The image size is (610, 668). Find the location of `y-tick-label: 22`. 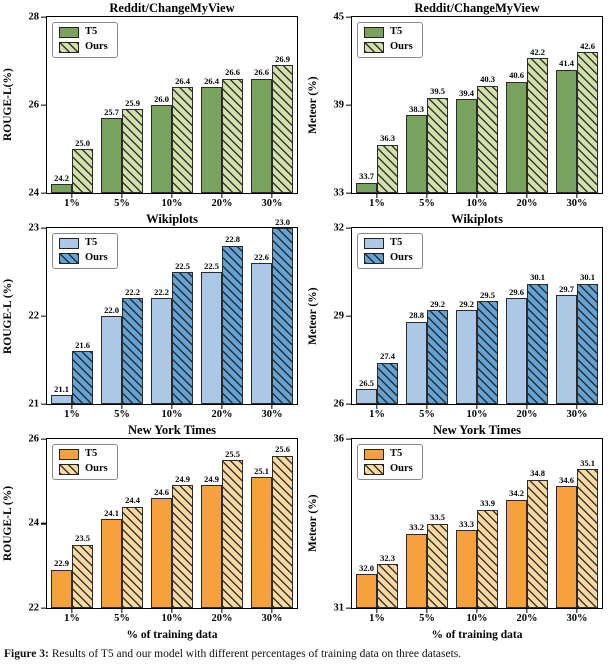

y-tick-label: 22 is located at coordinates (34, 607).